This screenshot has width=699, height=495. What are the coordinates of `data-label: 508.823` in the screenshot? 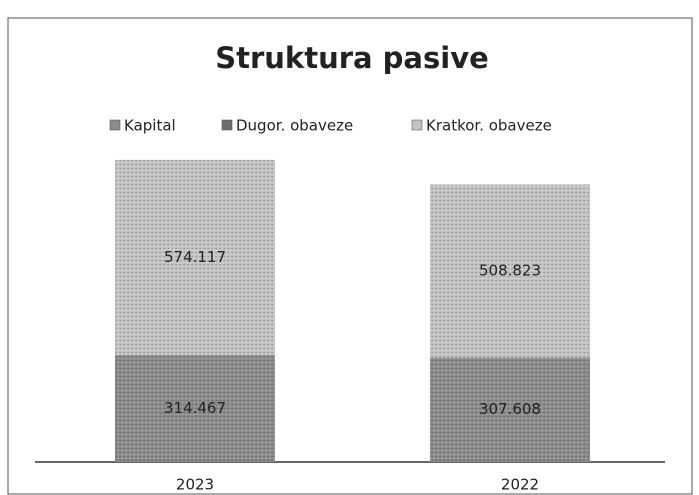 It's located at (510, 270).